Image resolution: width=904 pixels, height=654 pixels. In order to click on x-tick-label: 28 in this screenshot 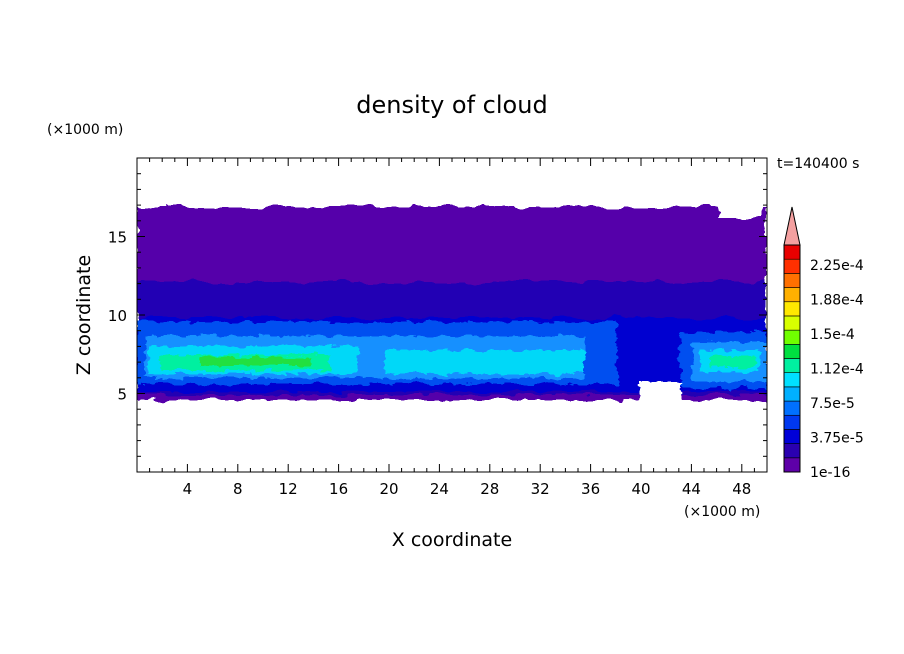, I will do `click(489, 489)`.